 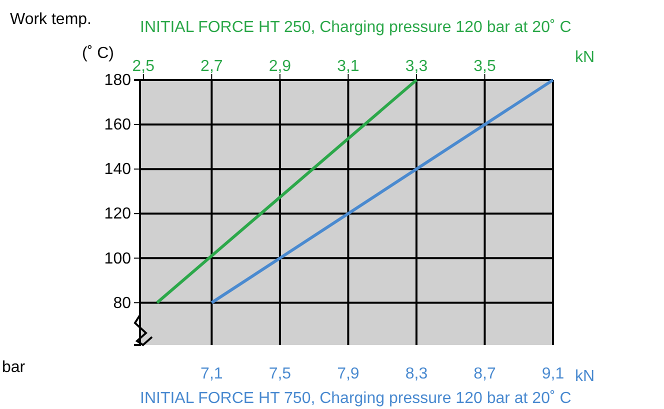 What do you see at coordinates (62, 36) in the screenshot?
I see `y-axis-title: Work temp. (˚ C)` at bounding box center [62, 36].